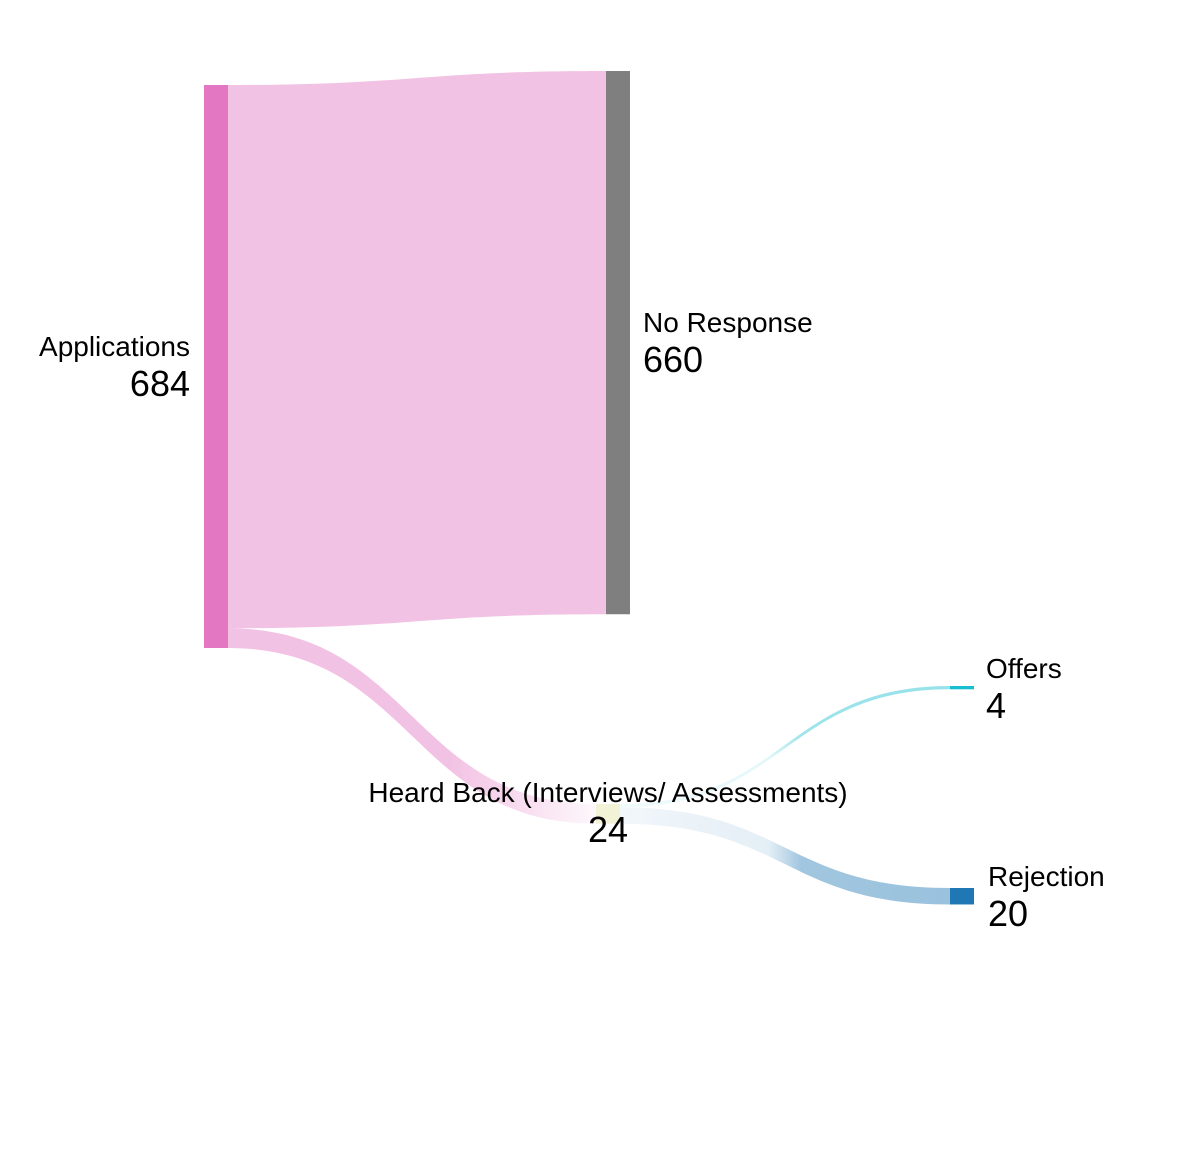 Image resolution: width=1200 pixels, height=1164 pixels. Describe the element at coordinates (607, 792) in the screenshot. I see `node-label-heard_back: Heard Back (Interviews/ Assessments)` at that location.